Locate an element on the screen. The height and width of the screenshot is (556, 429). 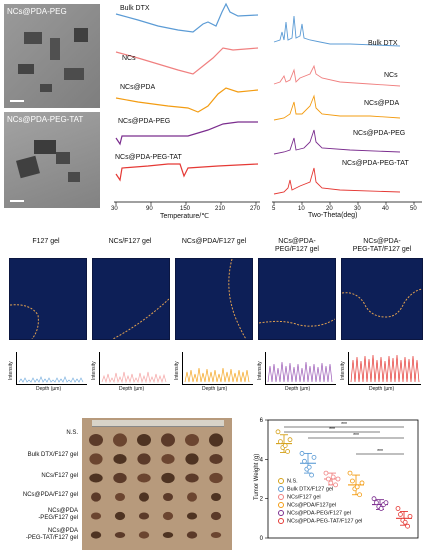
xrd-pattern-ncs-pda is located at coordinates (337, 107).